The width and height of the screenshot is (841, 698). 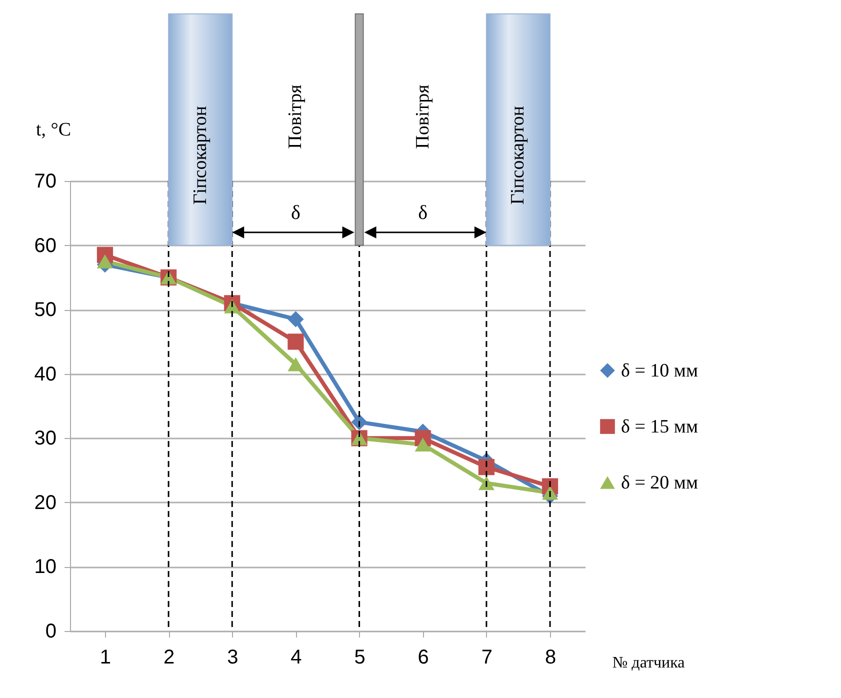 I want to click on x-tick-label: 3, so click(x=232, y=657).